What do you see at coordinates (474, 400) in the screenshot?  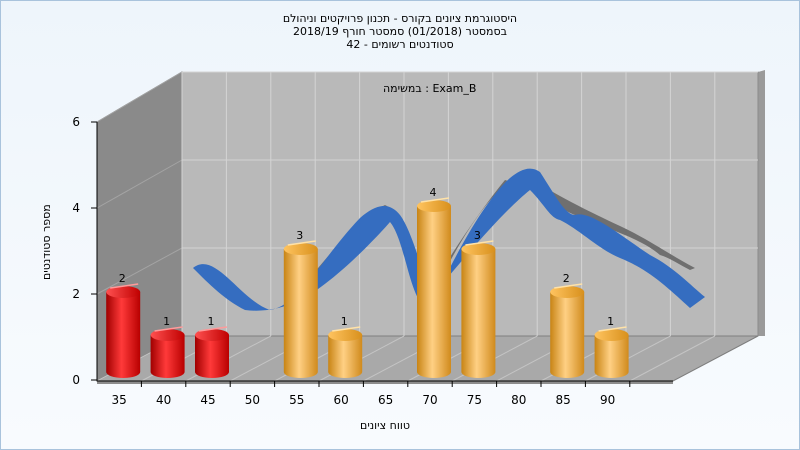 I see `x-tick-label-75: 75` at bounding box center [474, 400].